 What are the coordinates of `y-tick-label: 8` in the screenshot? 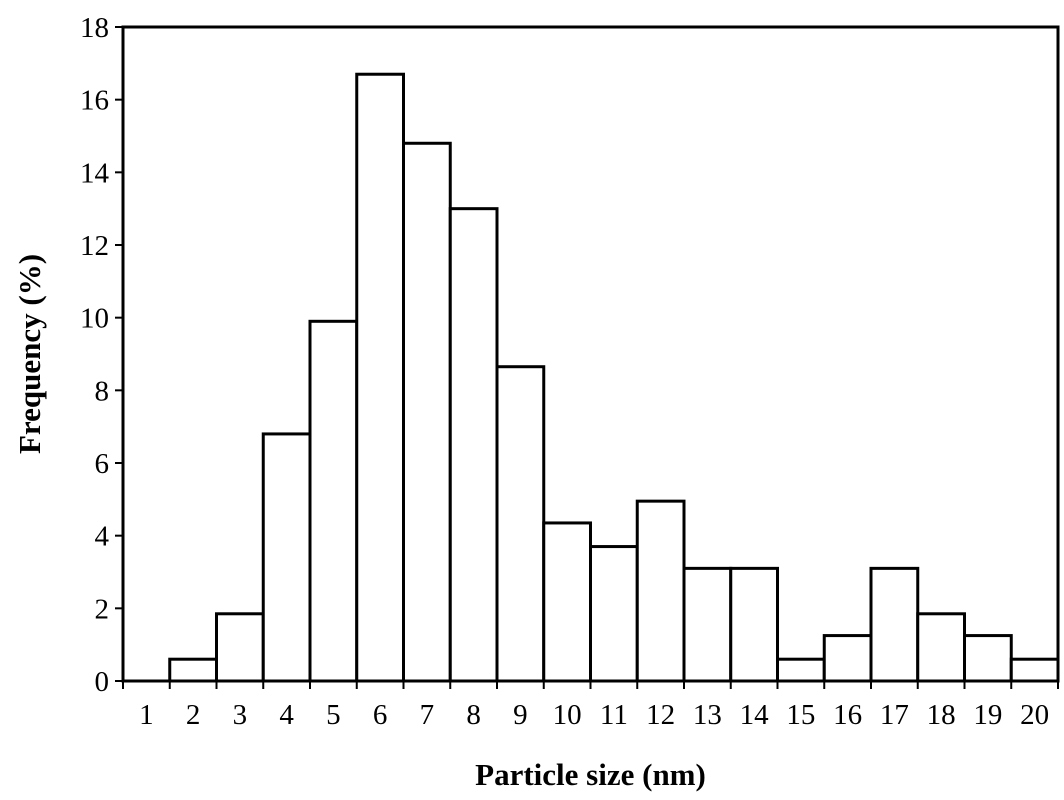 It's located at (102, 391).